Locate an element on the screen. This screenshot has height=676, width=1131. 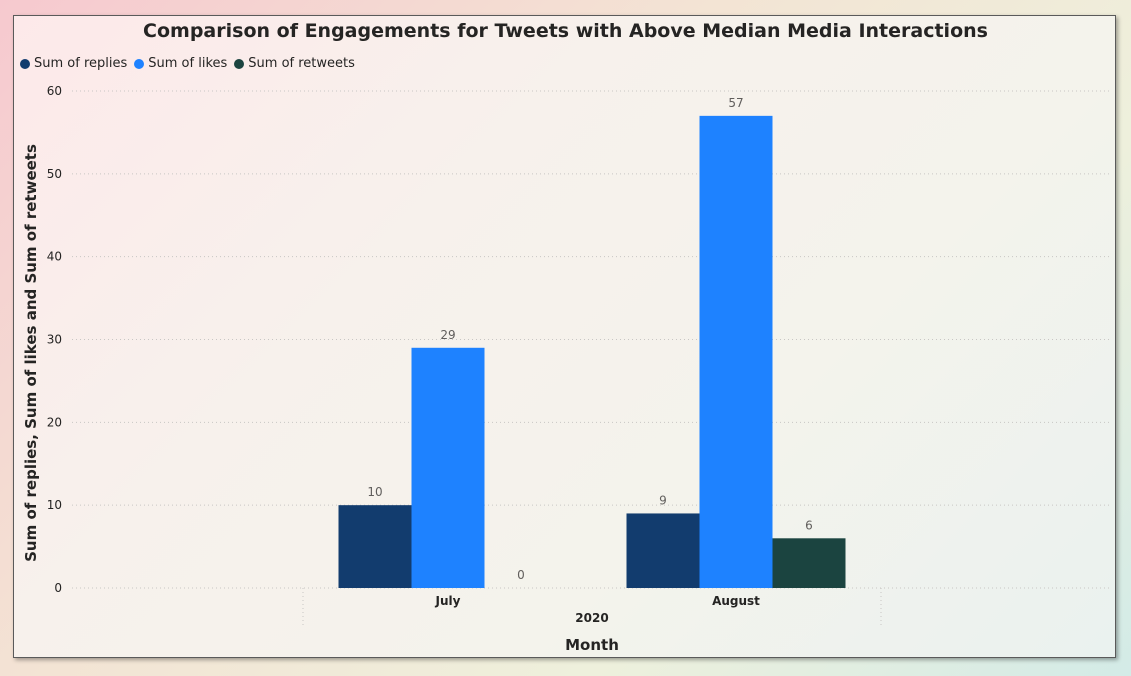
legend-item-likes: Sum of likes is located at coordinates (180, 63).